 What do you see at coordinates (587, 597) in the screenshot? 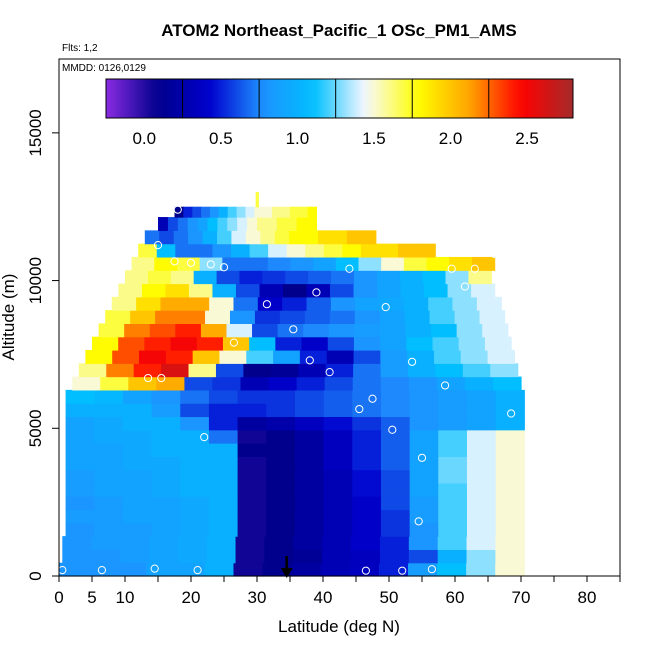
I see `x-tick-label: 80` at bounding box center [587, 597].